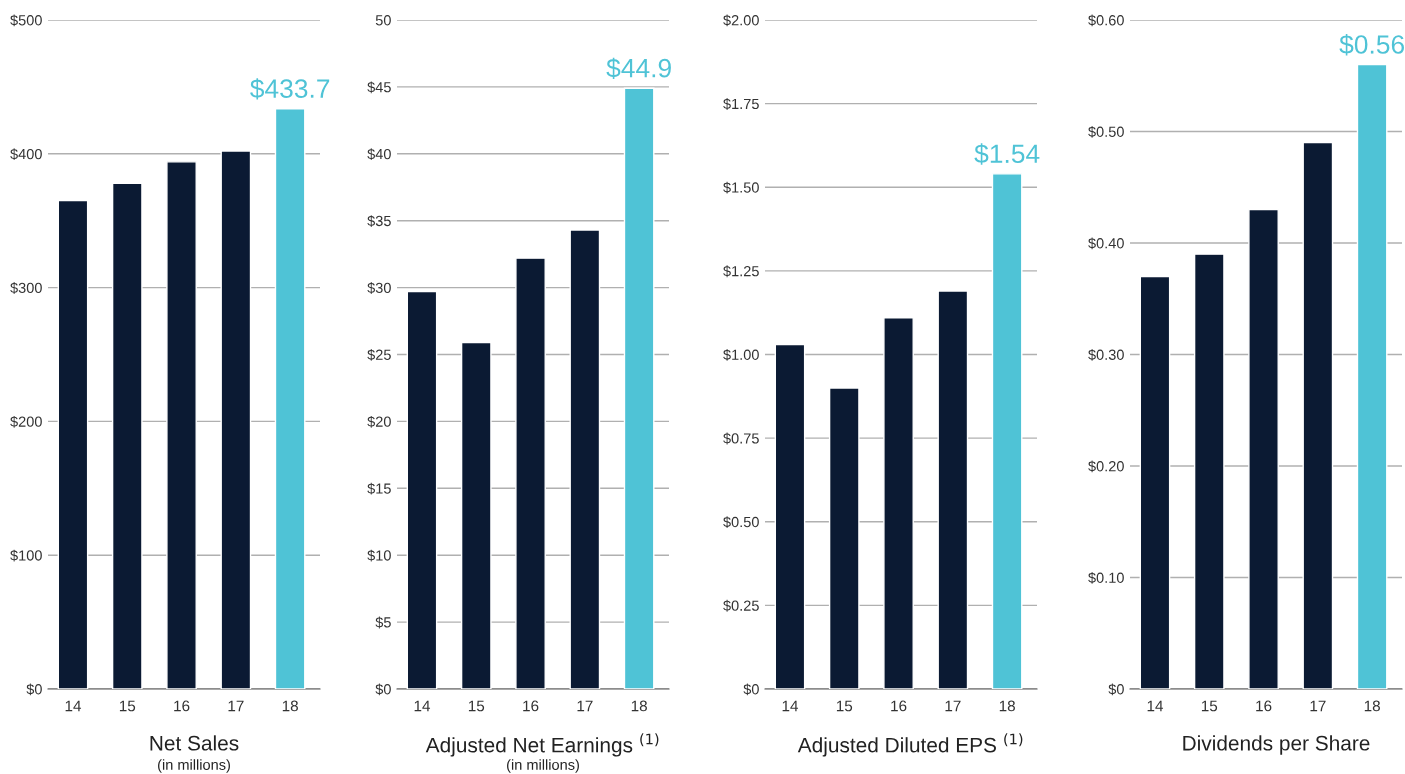 The width and height of the screenshot is (1405, 774). What do you see at coordinates (741, 187) in the screenshot?
I see `y-tick-label: $1.50` at bounding box center [741, 187].